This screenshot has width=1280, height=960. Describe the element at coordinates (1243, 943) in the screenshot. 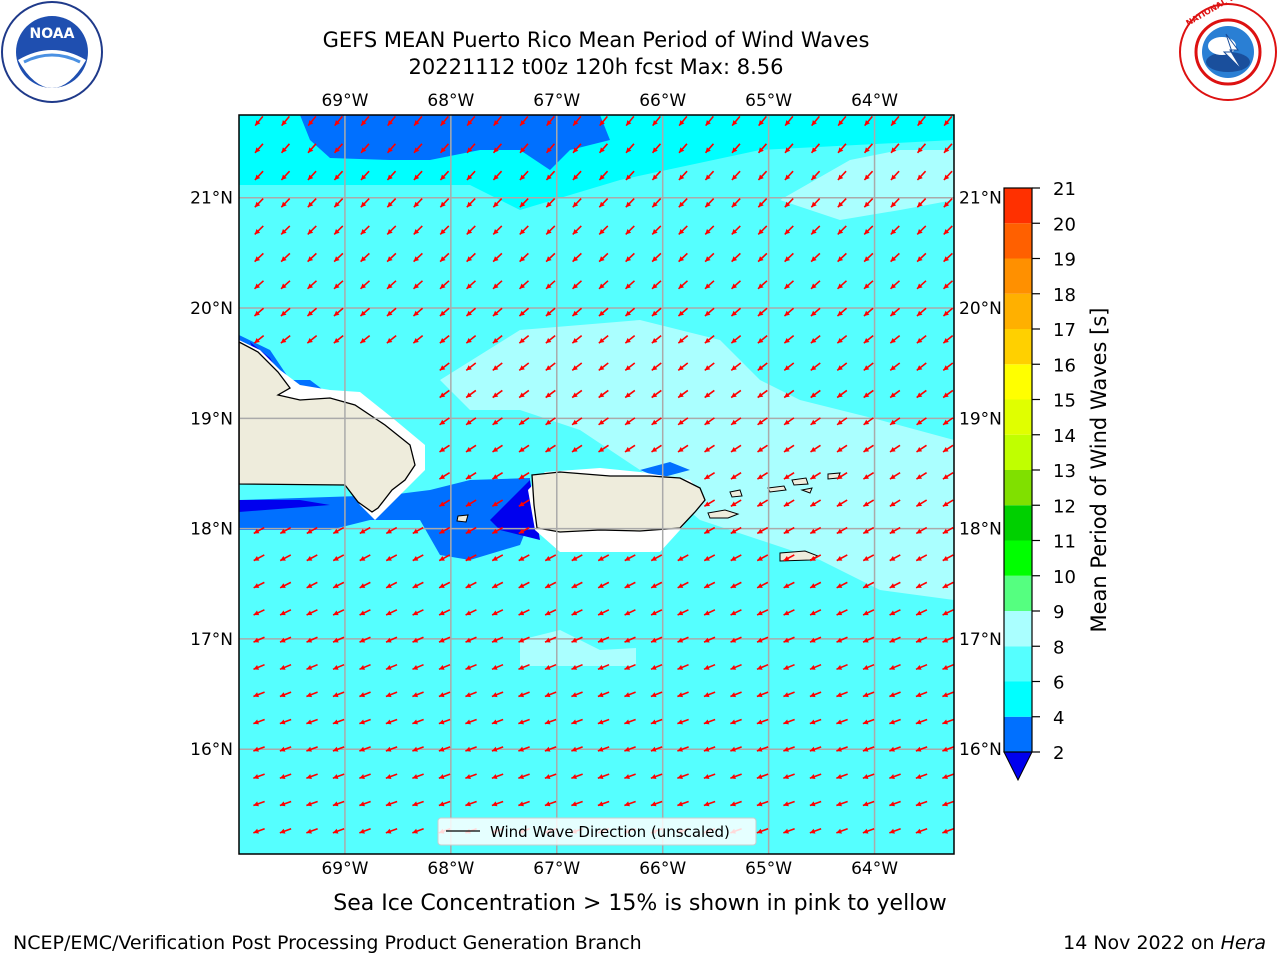

I see `date-machine: Hera` at that location.